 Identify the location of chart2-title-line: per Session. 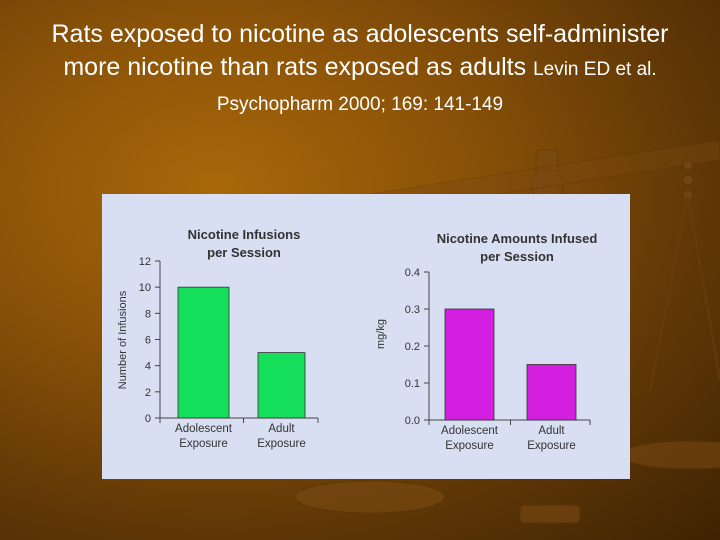
(517, 256).